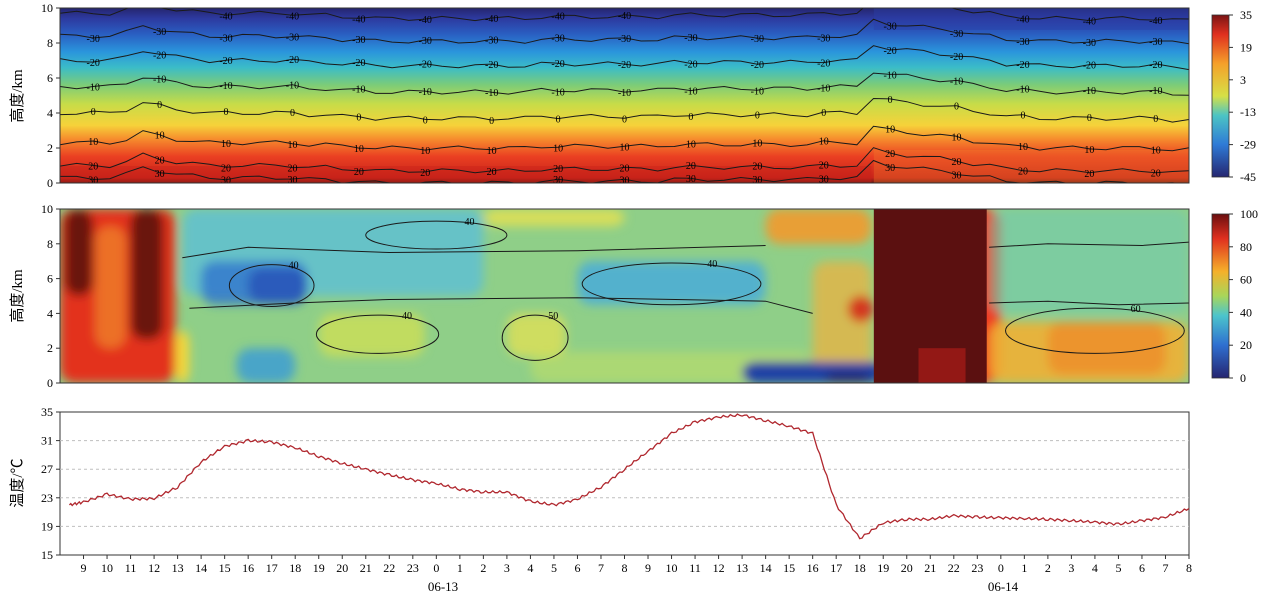 This screenshot has height=602, width=1272. I want to click on xtick-label: 2, so click(483, 568).